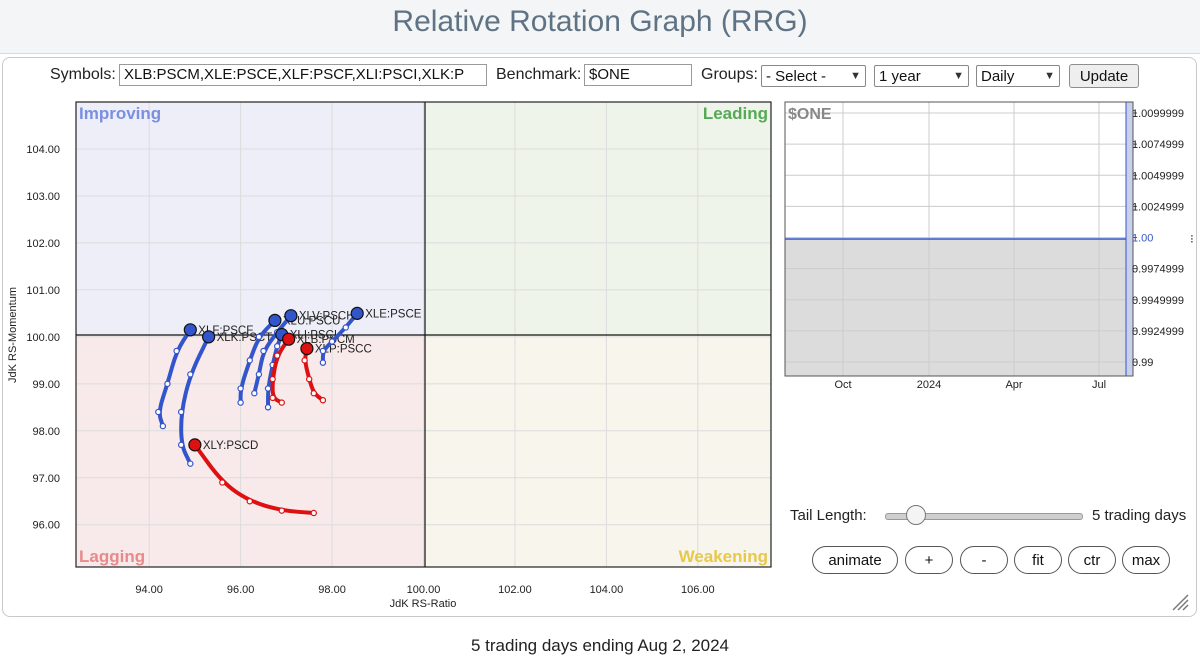  Describe the element at coordinates (598, 451) in the screenshot. I see `weakening-quadrant` at that location.